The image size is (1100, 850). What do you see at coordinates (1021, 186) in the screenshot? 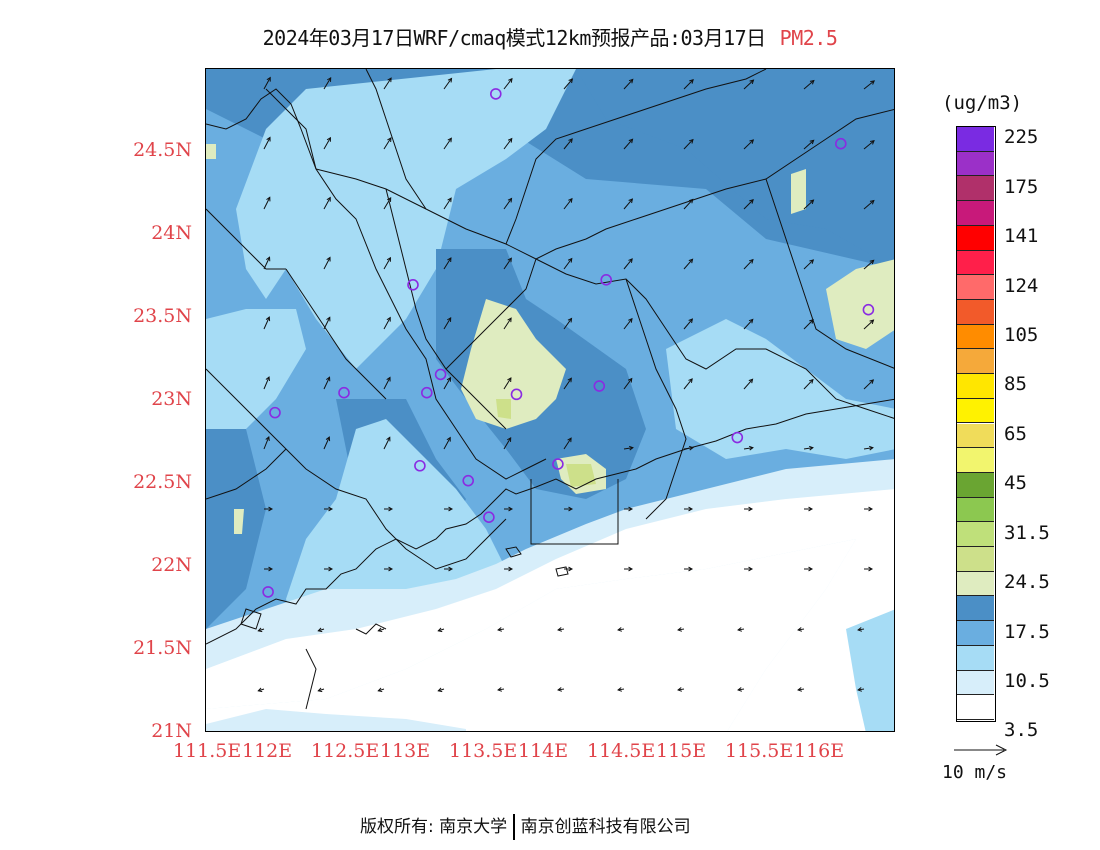
I see `colorbar-label: 175` at bounding box center [1021, 186].